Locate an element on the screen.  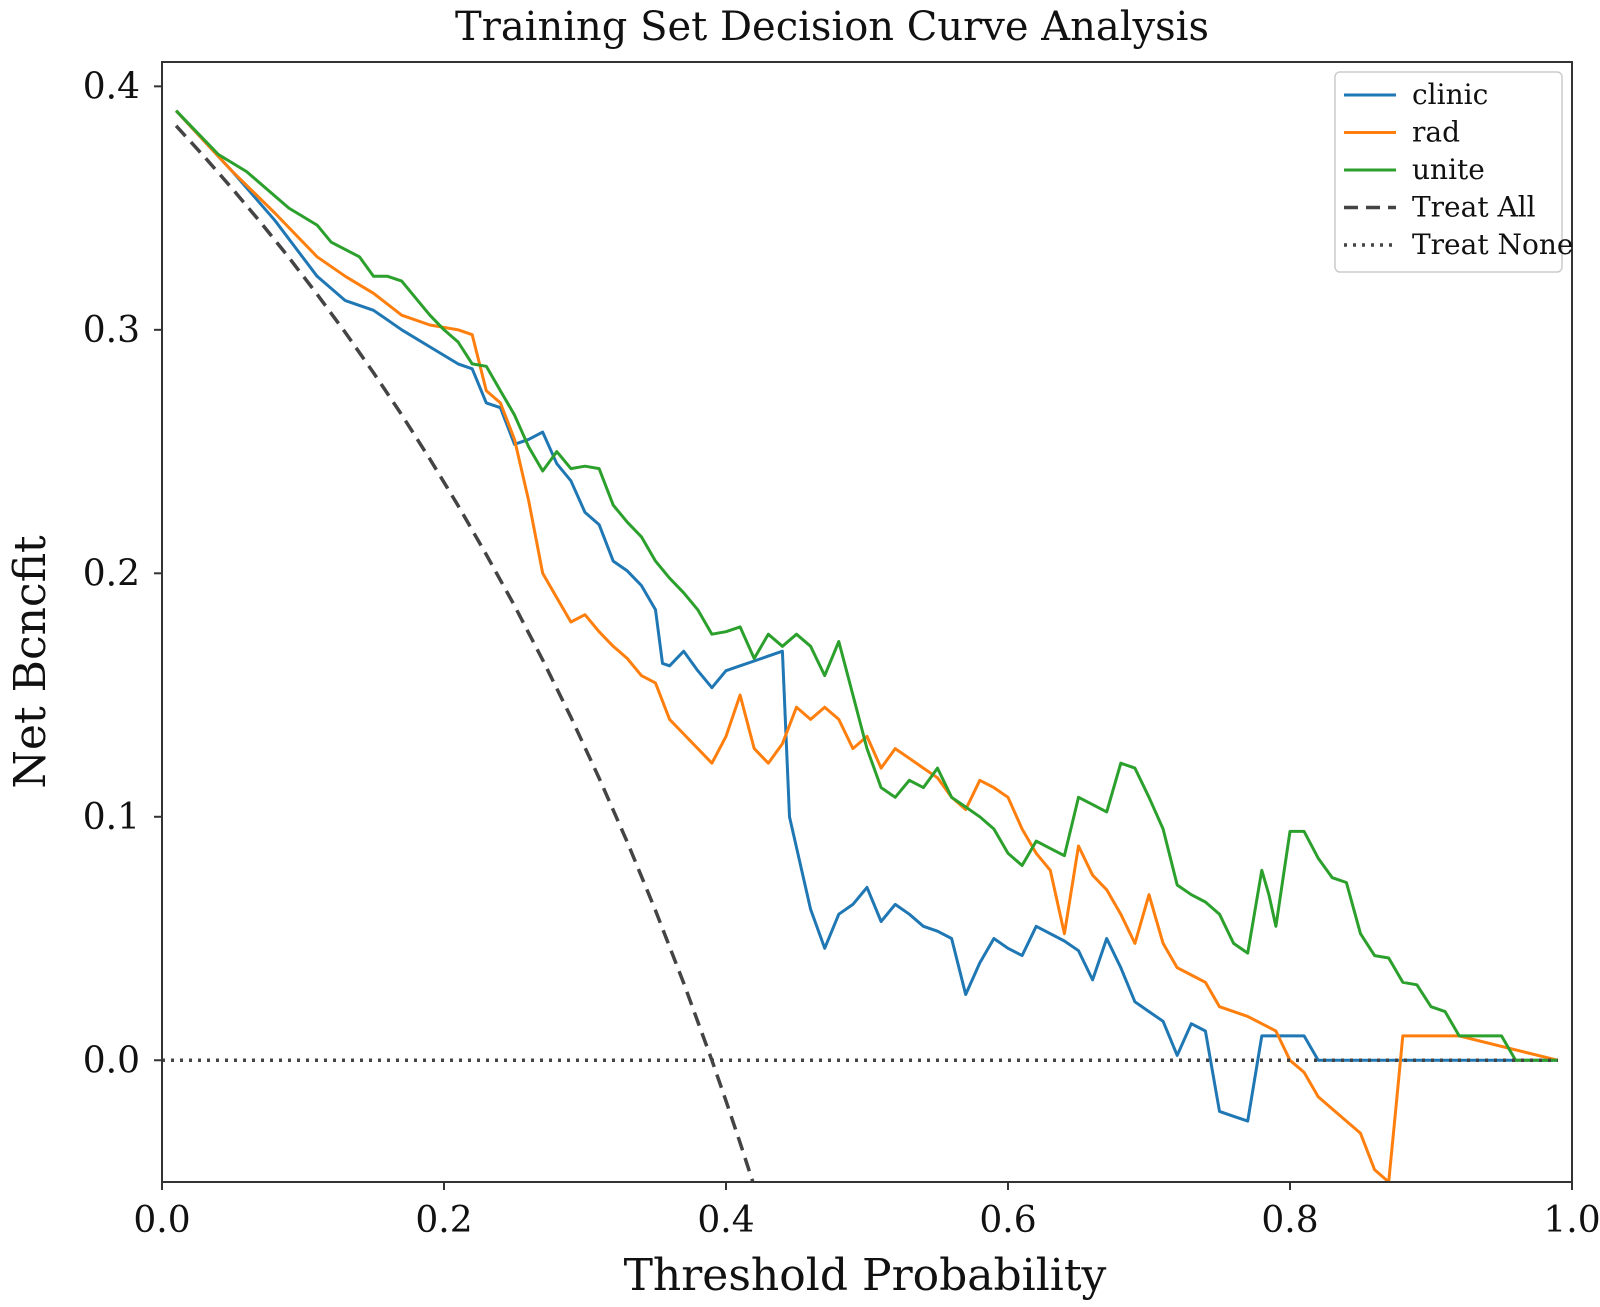
y-tick-label: 0.1 is located at coordinates (111, 817).